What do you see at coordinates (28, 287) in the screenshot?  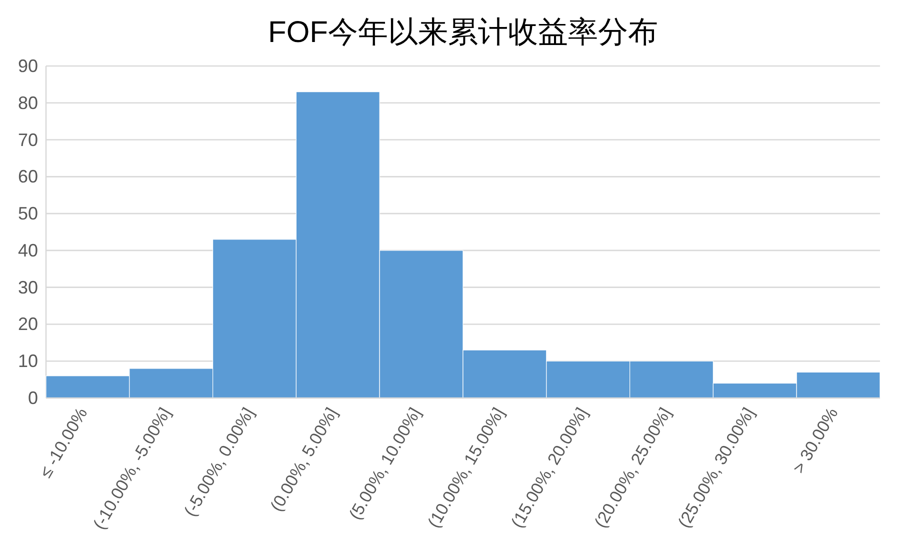 I see `y-tick-label: 30` at bounding box center [28, 287].